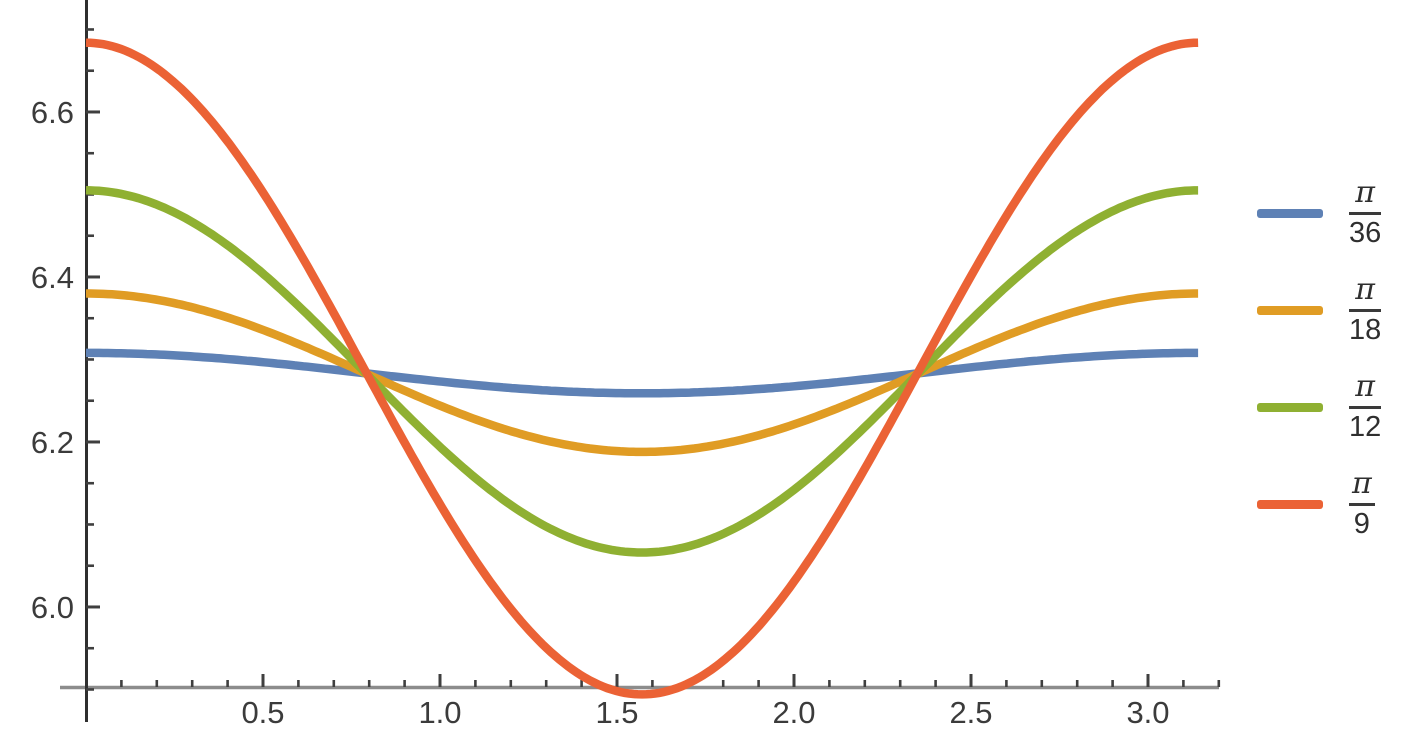 The height and width of the screenshot is (748, 1417). Describe the element at coordinates (52, 277) in the screenshot. I see `y-tick-label: 6.4` at that location.